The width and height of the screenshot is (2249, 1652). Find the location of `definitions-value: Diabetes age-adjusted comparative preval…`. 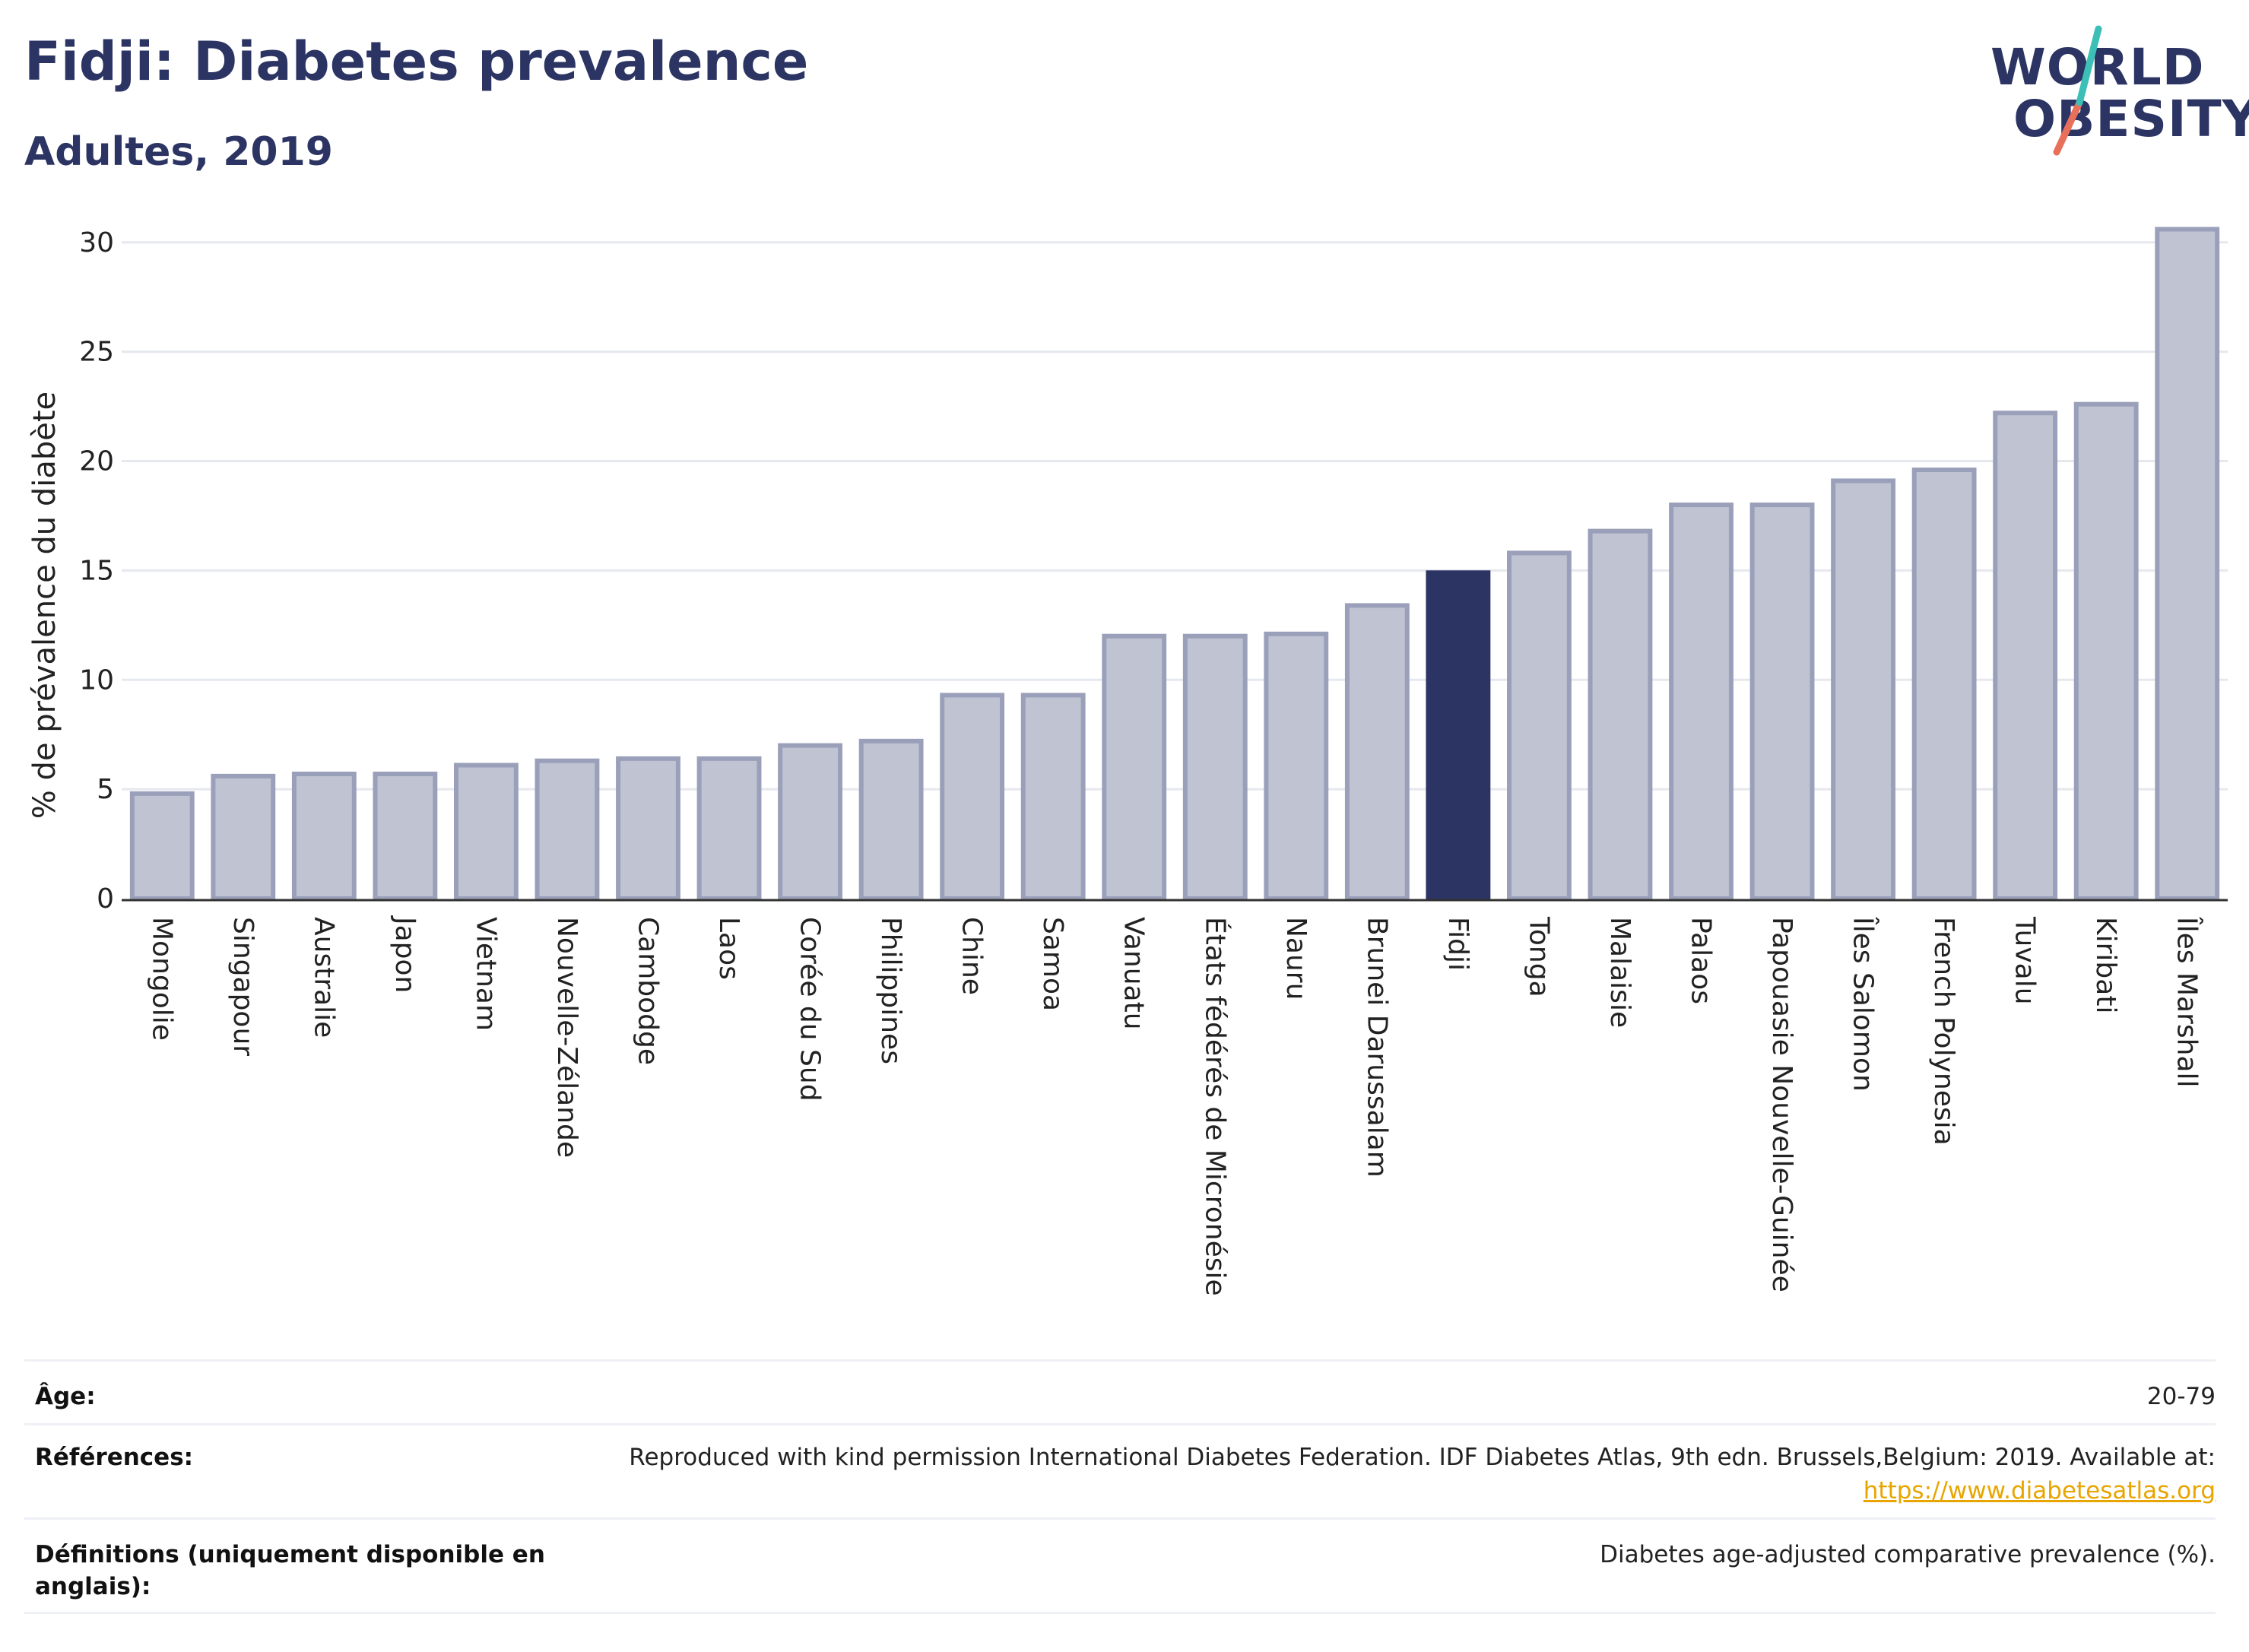

definitions-value: Diabetes age-adjusted comparative preval… is located at coordinates (1908, 1554).